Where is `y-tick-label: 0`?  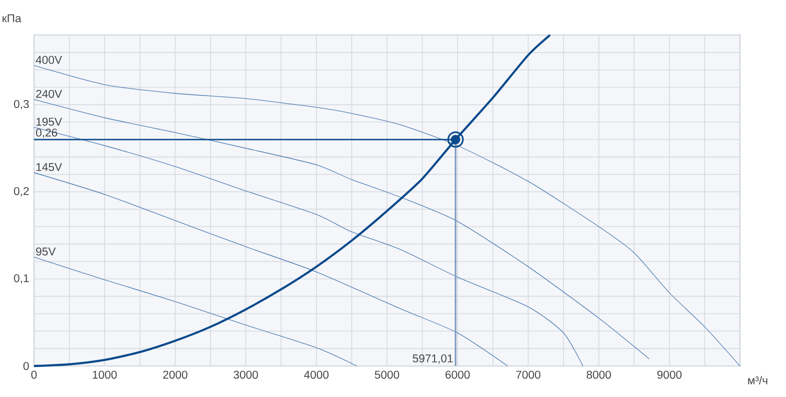
y-tick-label: 0 is located at coordinates (26, 366).